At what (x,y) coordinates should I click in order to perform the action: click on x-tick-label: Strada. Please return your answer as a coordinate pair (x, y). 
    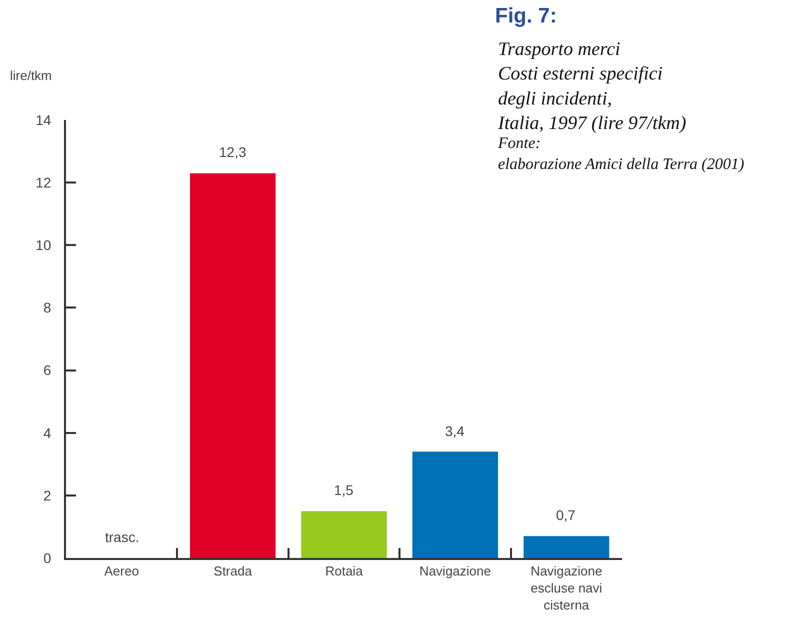
    Looking at the image, I should click on (233, 571).